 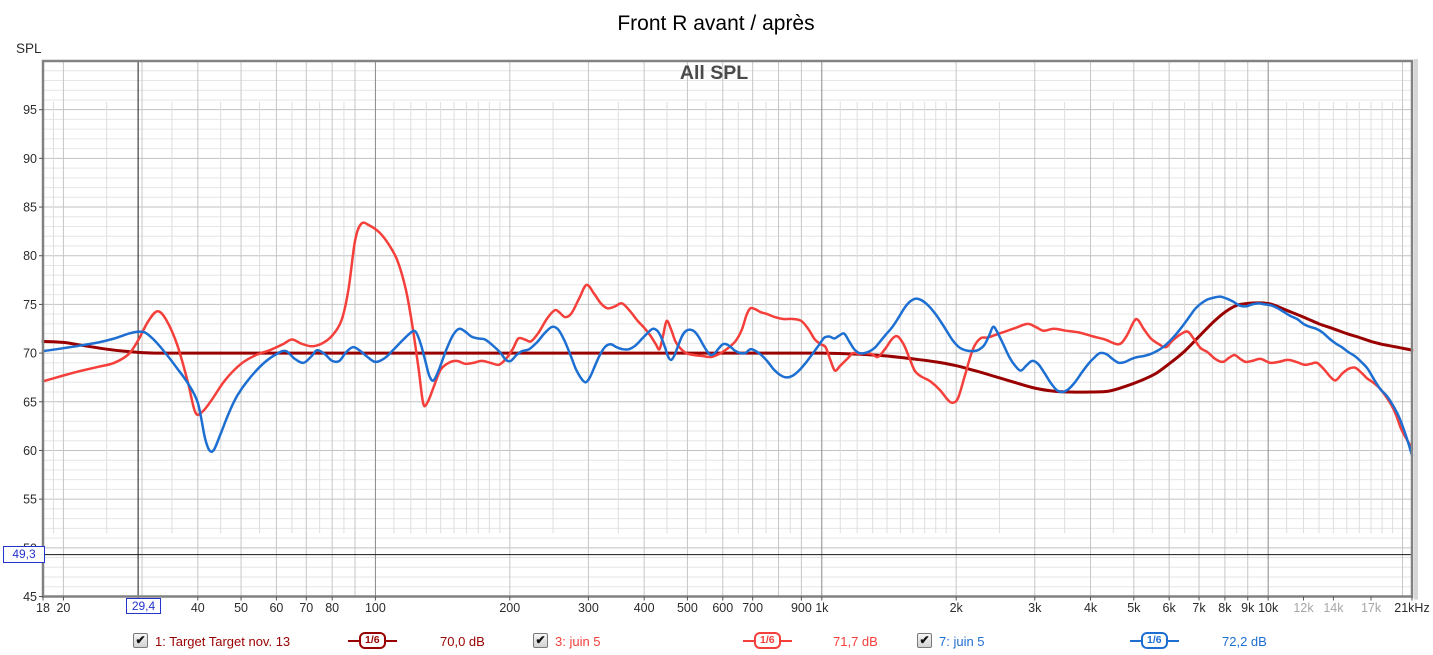 What do you see at coordinates (722, 608) in the screenshot?
I see `x-tick-label: 600` at bounding box center [722, 608].